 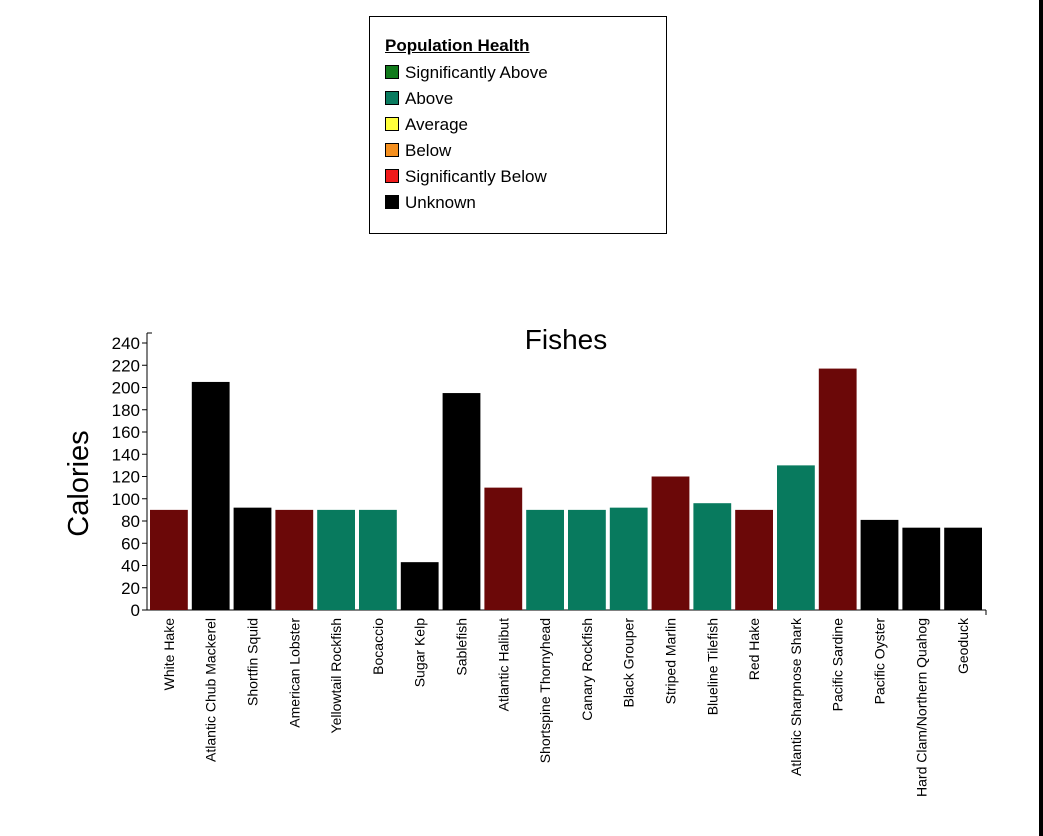 I want to click on legend-label: Significantly Above, so click(x=476, y=72).